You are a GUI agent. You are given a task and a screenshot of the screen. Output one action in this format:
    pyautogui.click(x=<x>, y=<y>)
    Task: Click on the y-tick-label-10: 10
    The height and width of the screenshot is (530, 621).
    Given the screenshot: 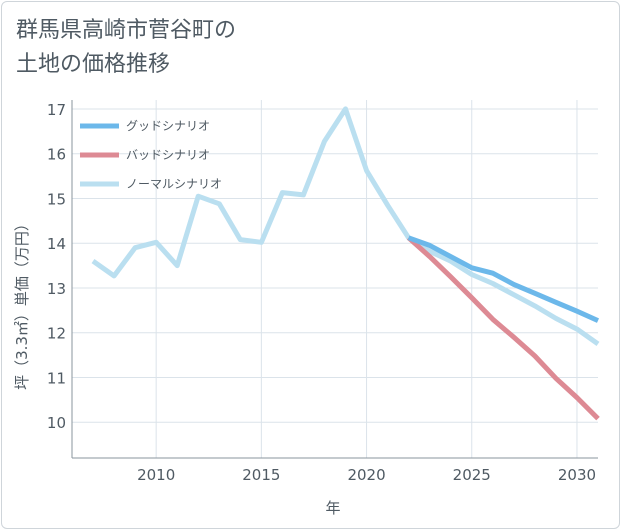 What is the action you would take?
    pyautogui.click(x=56, y=423)
    